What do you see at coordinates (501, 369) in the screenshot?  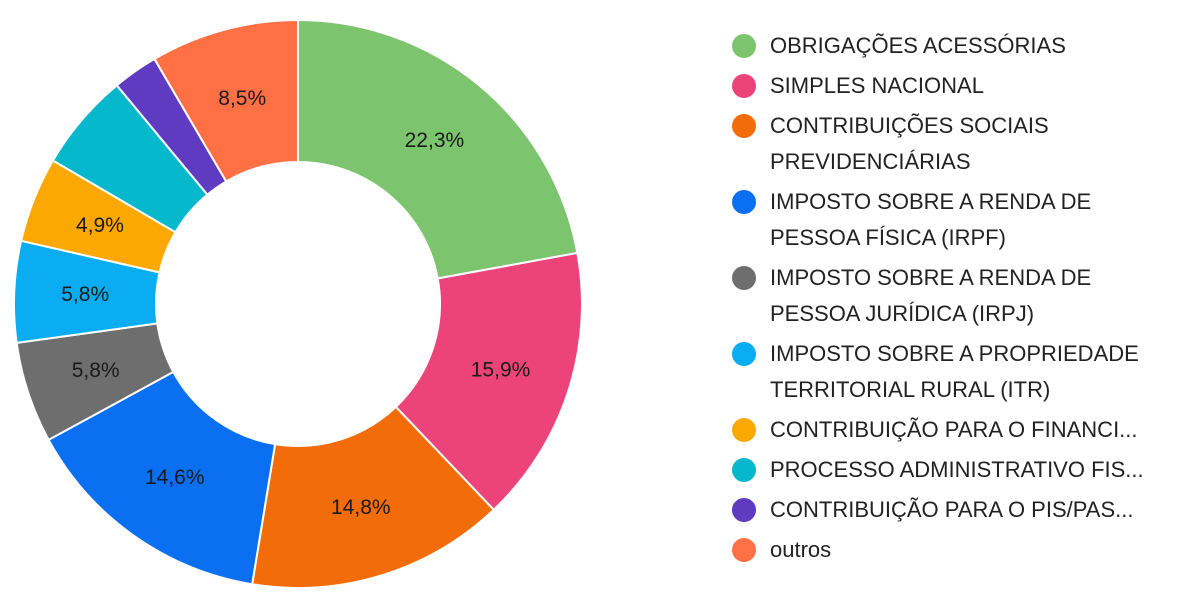 I see `slice-label-1: 15,9%` at bounding box center [501, 369].